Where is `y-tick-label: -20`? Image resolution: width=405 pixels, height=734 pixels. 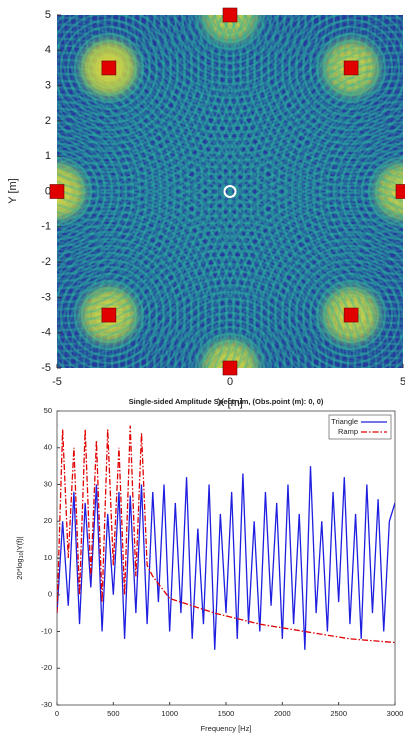 y-tick-label: -20 is located at coordinates (46, 667).